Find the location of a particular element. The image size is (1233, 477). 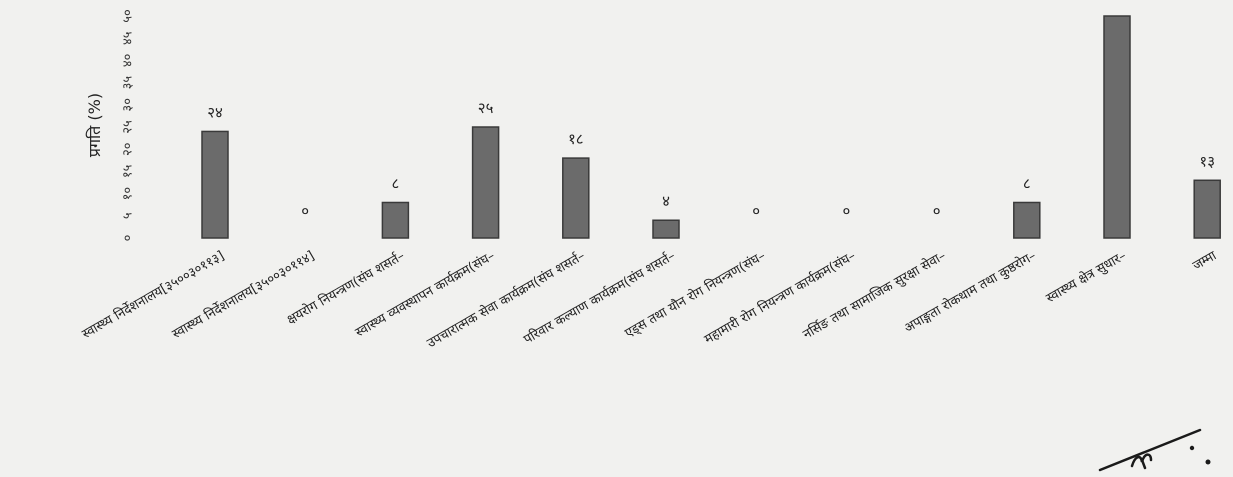

data-label: १३ is located at coordinates (1207, 161).